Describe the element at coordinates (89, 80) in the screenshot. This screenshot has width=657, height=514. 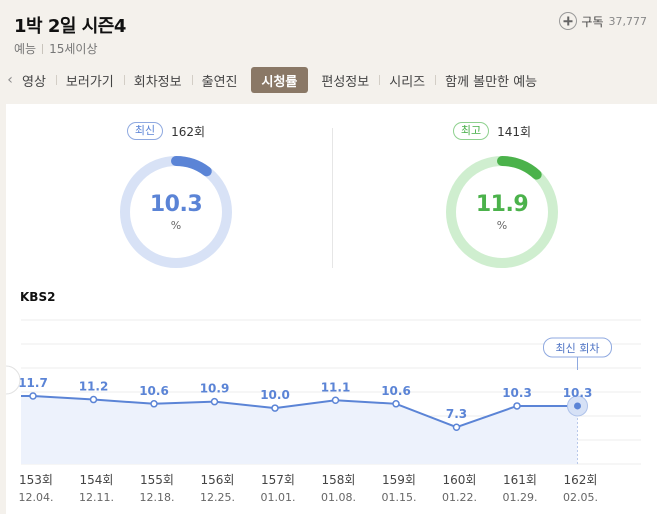
I see `tab-watch: 보러가기` at that location.